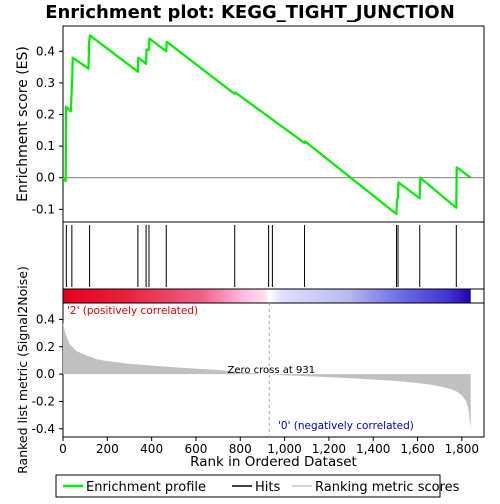 Image resolution: width=500 pixels, height=504 pixels. Describe the element at coordinates (45, 83) in the screenshot. I see `es-ytick-label: 0.3` at that location.